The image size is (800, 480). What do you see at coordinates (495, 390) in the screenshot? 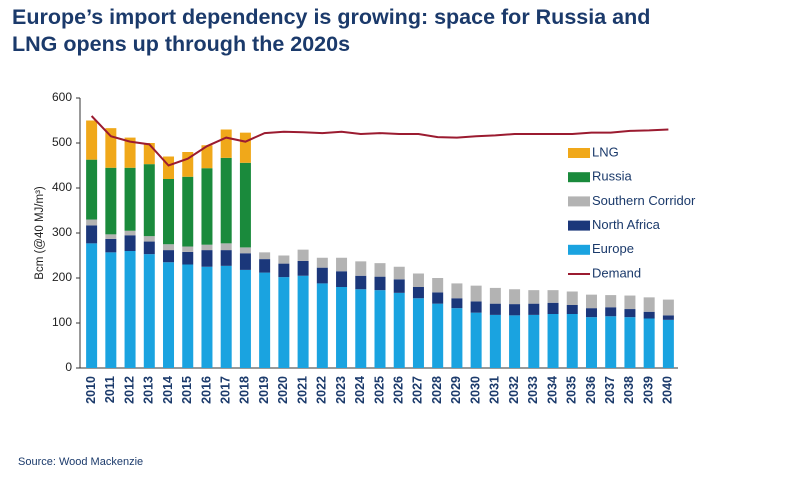
I see `x-tick-label: 2031` at bounding box center [495, 390].